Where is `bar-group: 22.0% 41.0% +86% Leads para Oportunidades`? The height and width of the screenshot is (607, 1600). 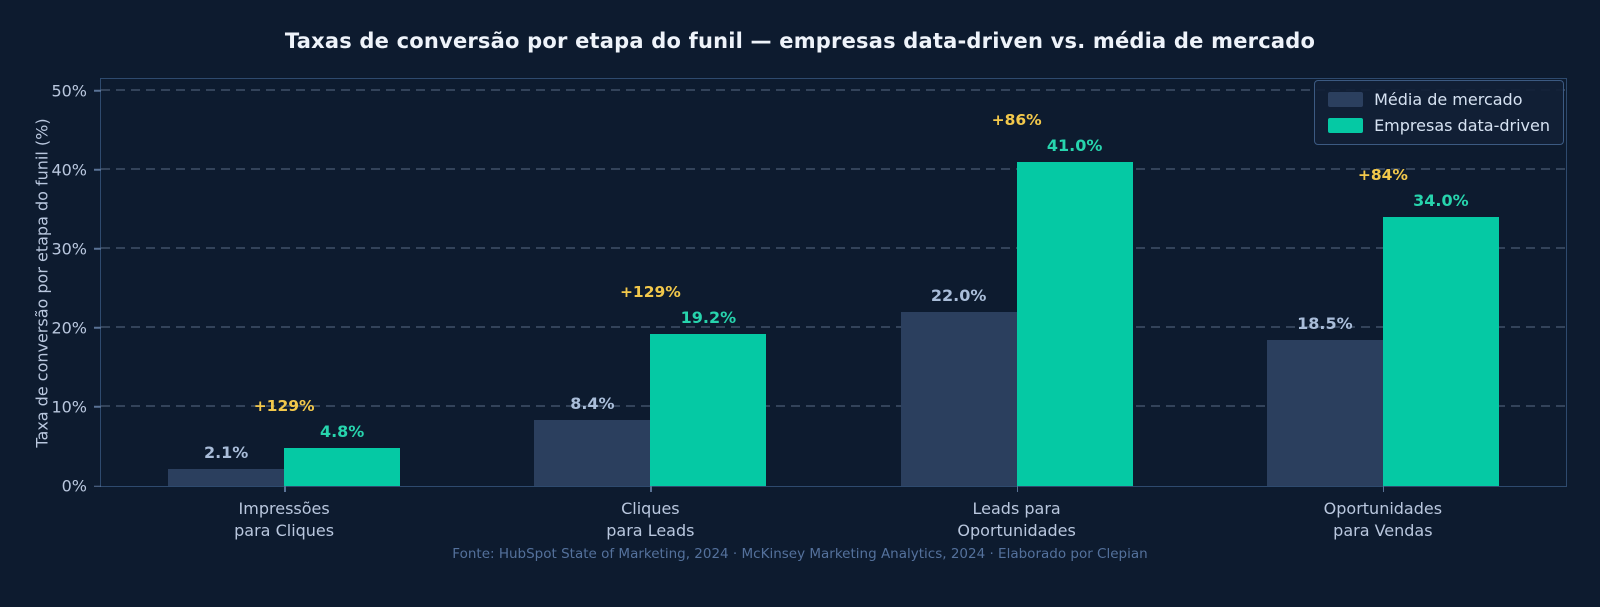
bar-group: 22.0% 41.0% +86% Leads para Oportunidades is located at coordinates (1016, 309).